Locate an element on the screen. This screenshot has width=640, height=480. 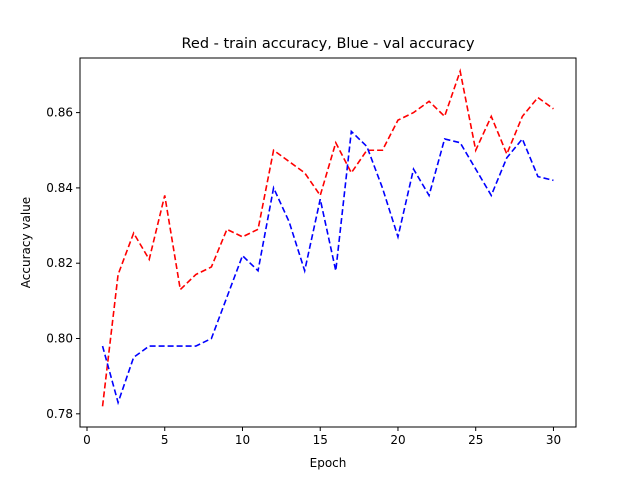
y-axis-label: Accuracy value is located at coordinates (26, 242).